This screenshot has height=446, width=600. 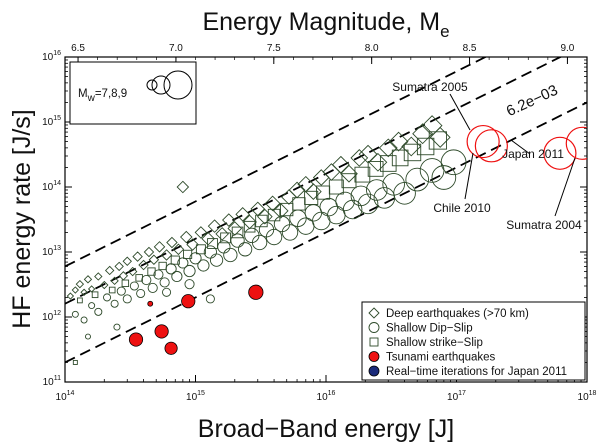 I want to click on legend-marker-circle, so click(x=374, y=327).